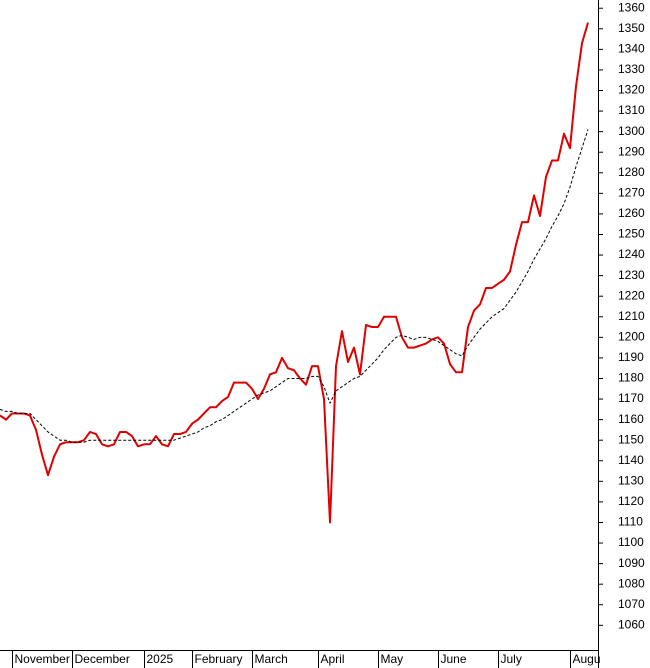 This screenshot has width=650, height=668. I want to click on x-tick-label: November, so click(42, 659).